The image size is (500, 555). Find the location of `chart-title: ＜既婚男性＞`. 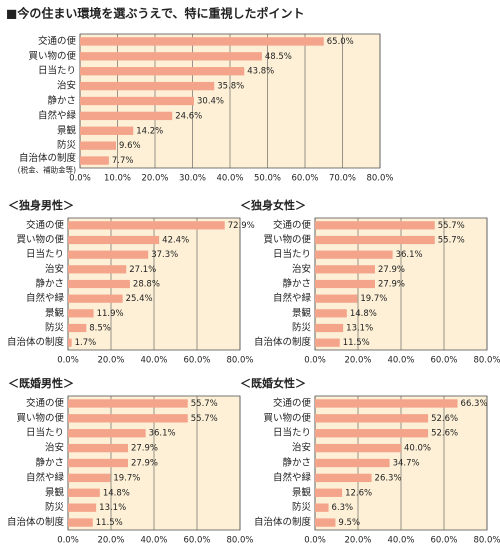

chart-title: ＜既婚男性＞ is located at coordinates (41, 383).